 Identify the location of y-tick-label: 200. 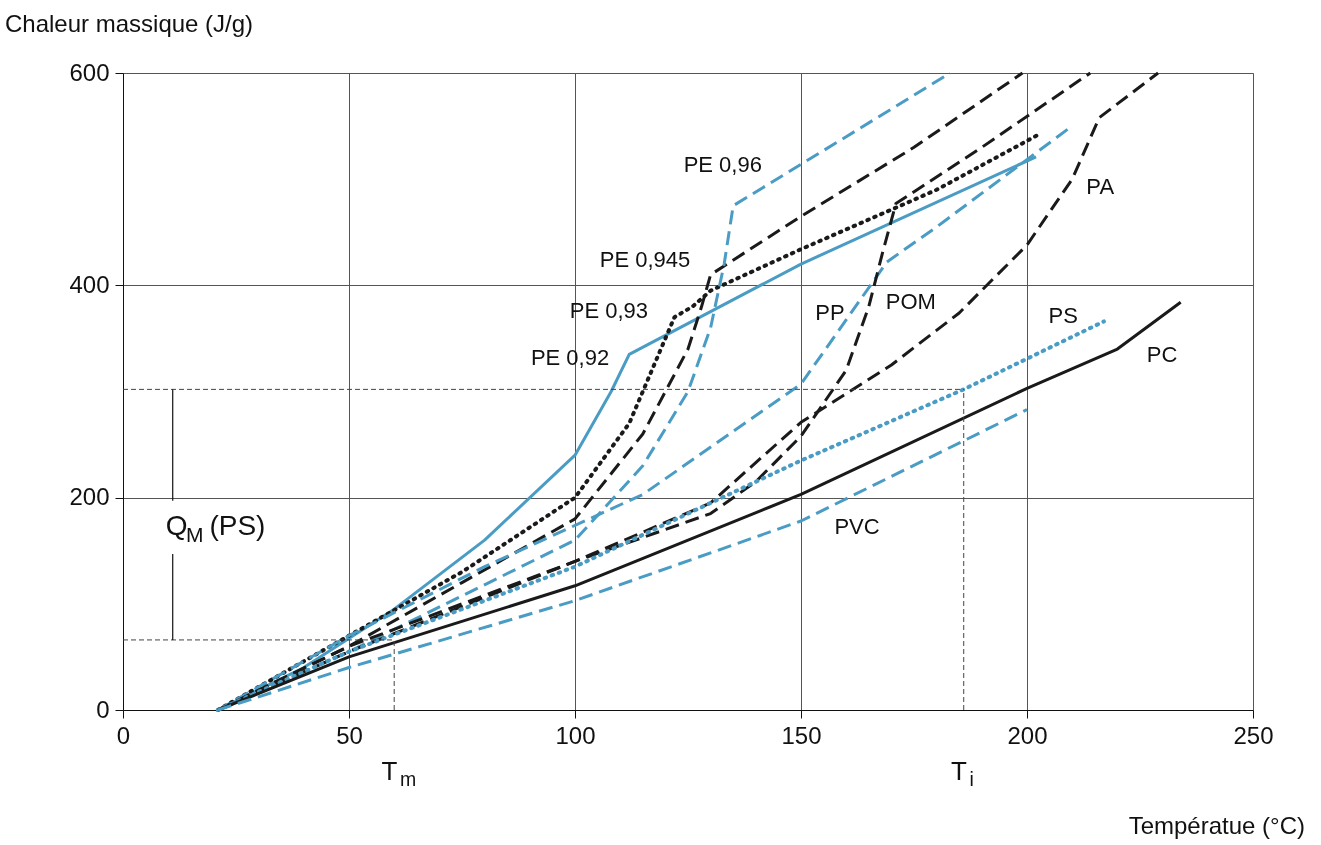
(89, 497).